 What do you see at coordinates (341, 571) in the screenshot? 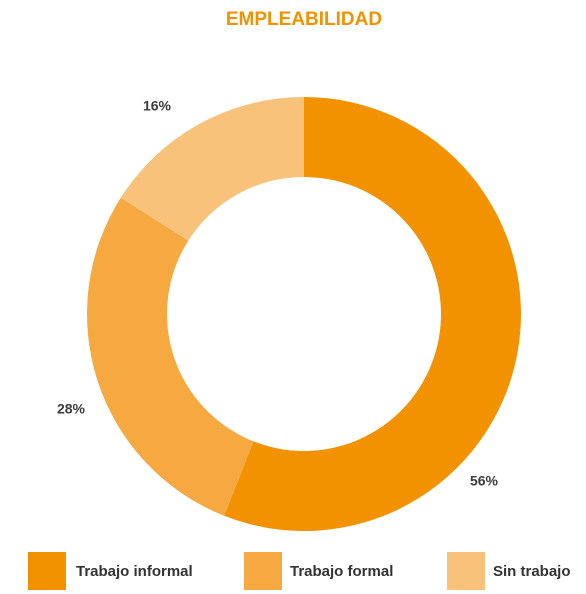
I see `legend-label: Trabajo formal` at bounding box center [341, 571].